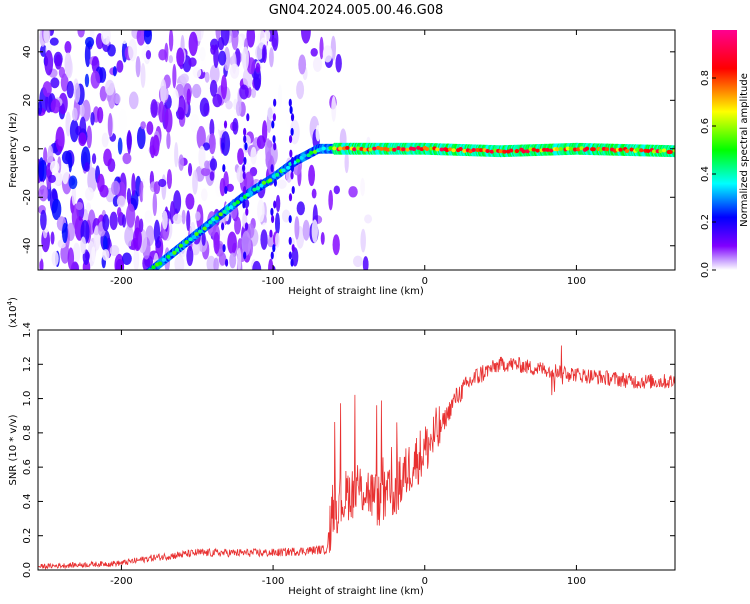  I want to click on snr-y-tick-label: 0.4, so click(27, 501).